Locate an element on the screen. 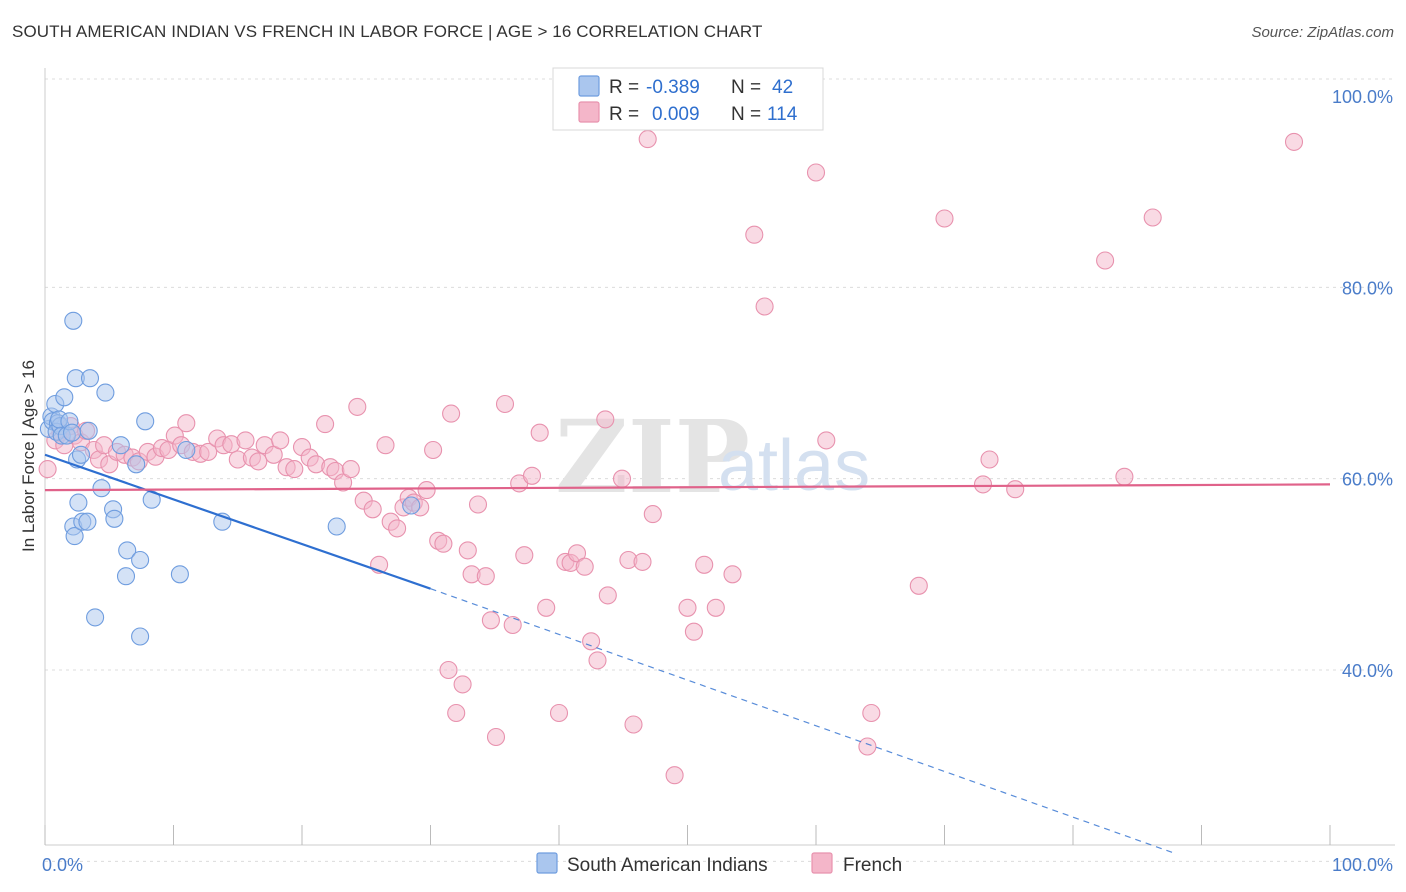  legend-box: R = -0.389 N = 42 R = 0.009 N = 114 is located at coordinates (688, 99).